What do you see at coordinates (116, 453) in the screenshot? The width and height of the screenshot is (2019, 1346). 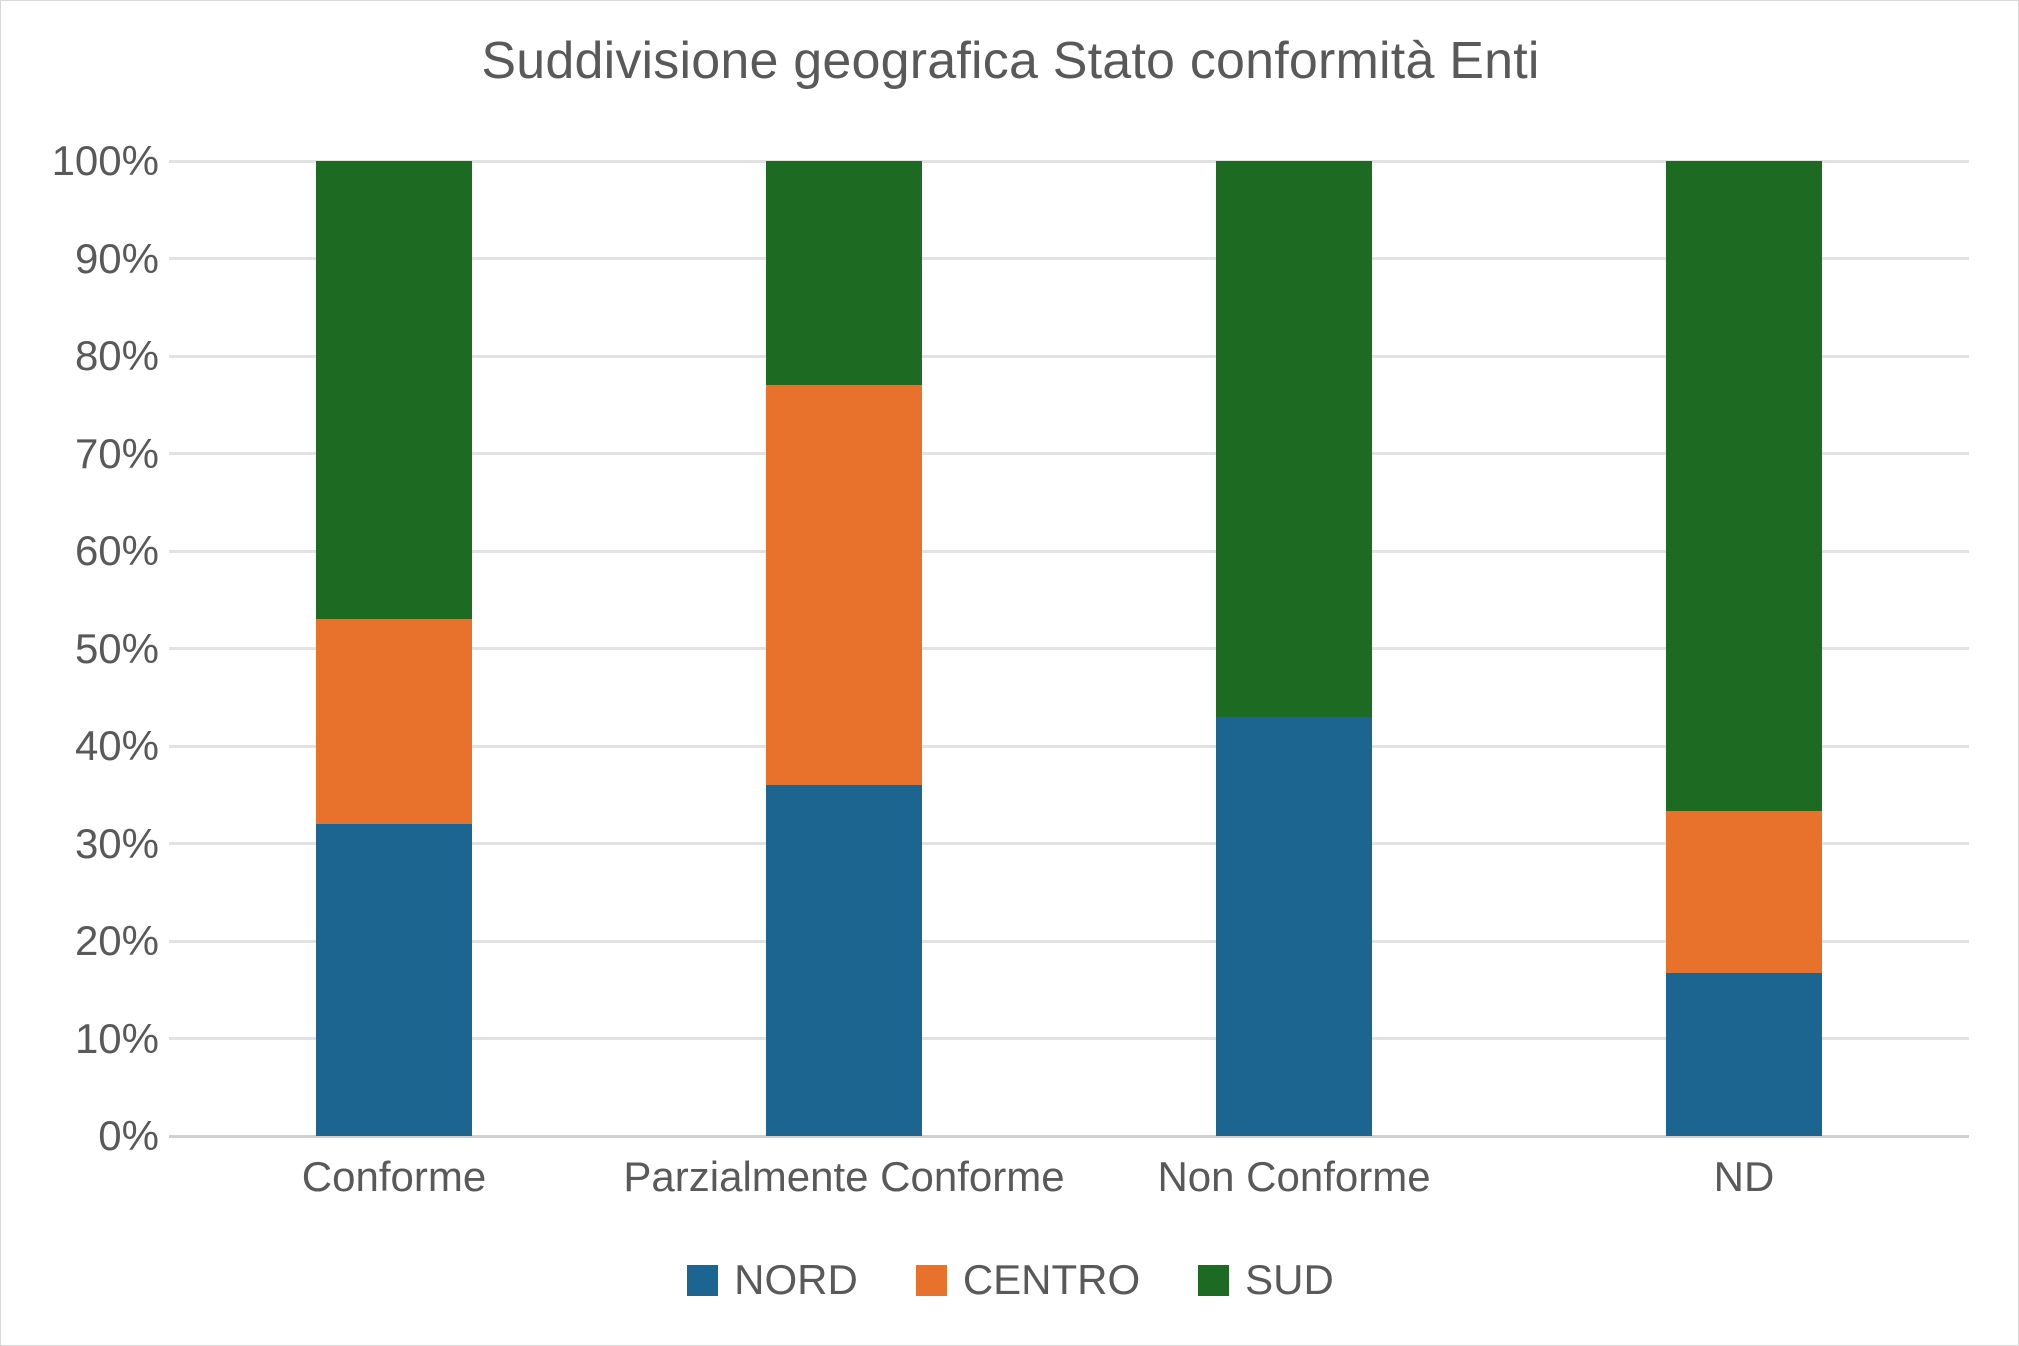 I see `y-tick-label: 70%` at bounding box center [116, 453].